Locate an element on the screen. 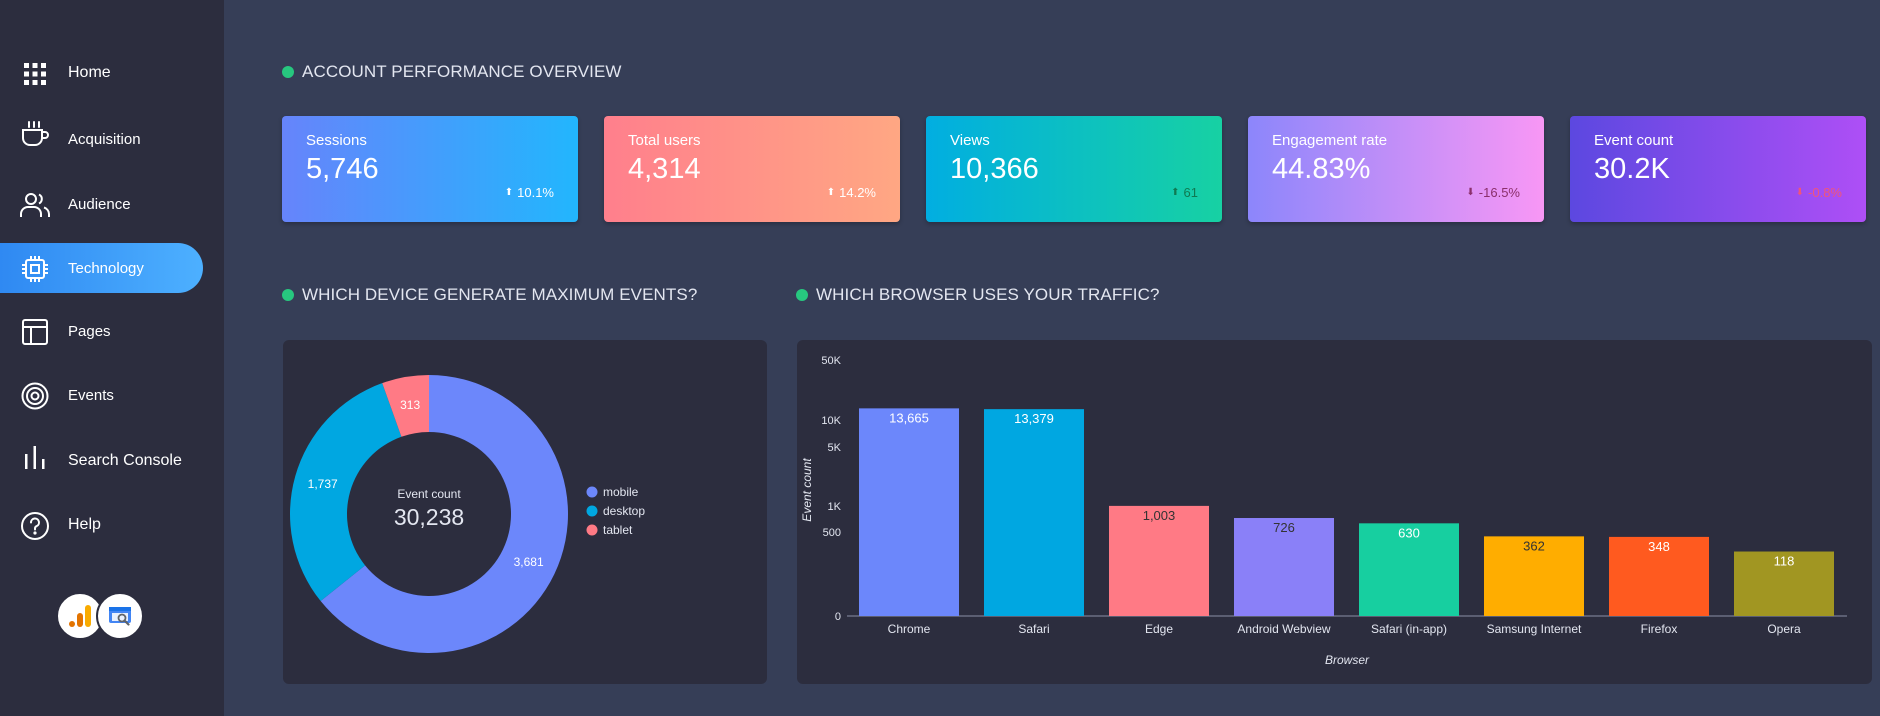 The height and width of the screenshot is (716, 1880). sidebar-item-label: Home is located at coordinates (89, 72).